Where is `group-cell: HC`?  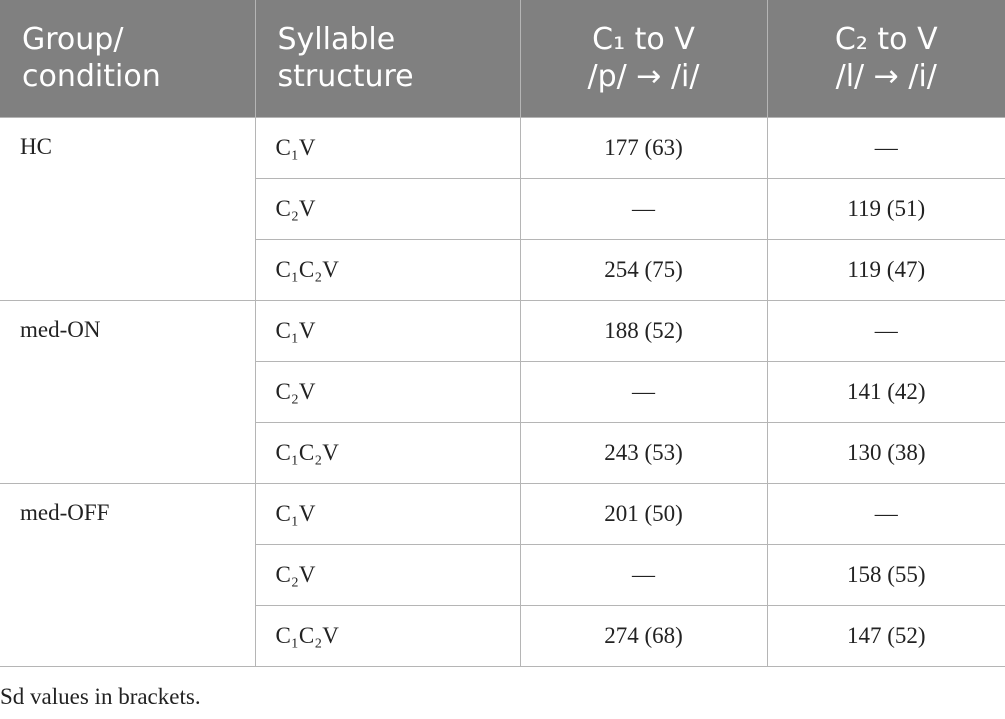
group-cell: HC is located at coordinates (128, 208).